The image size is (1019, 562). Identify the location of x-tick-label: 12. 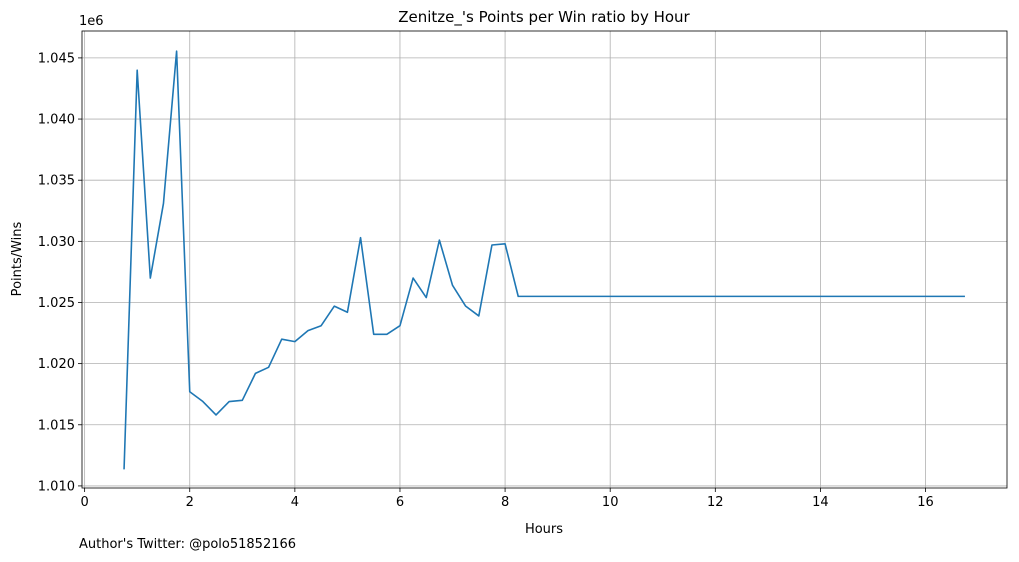
(715, 502).